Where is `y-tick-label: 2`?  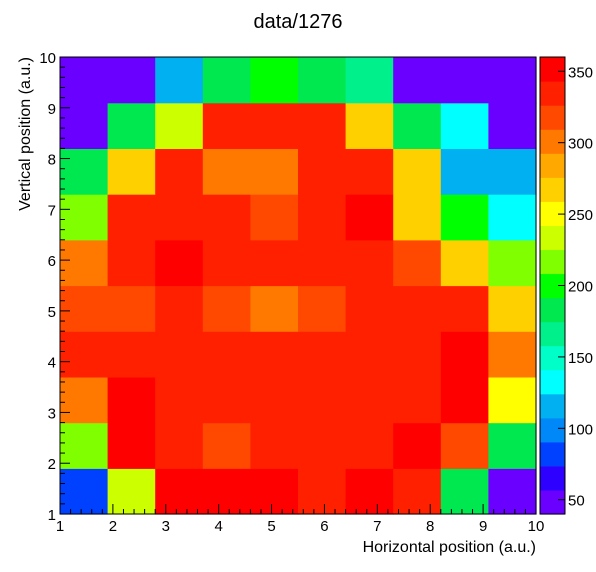
y-tick-label: 2 is located at coordinates (52, 464).